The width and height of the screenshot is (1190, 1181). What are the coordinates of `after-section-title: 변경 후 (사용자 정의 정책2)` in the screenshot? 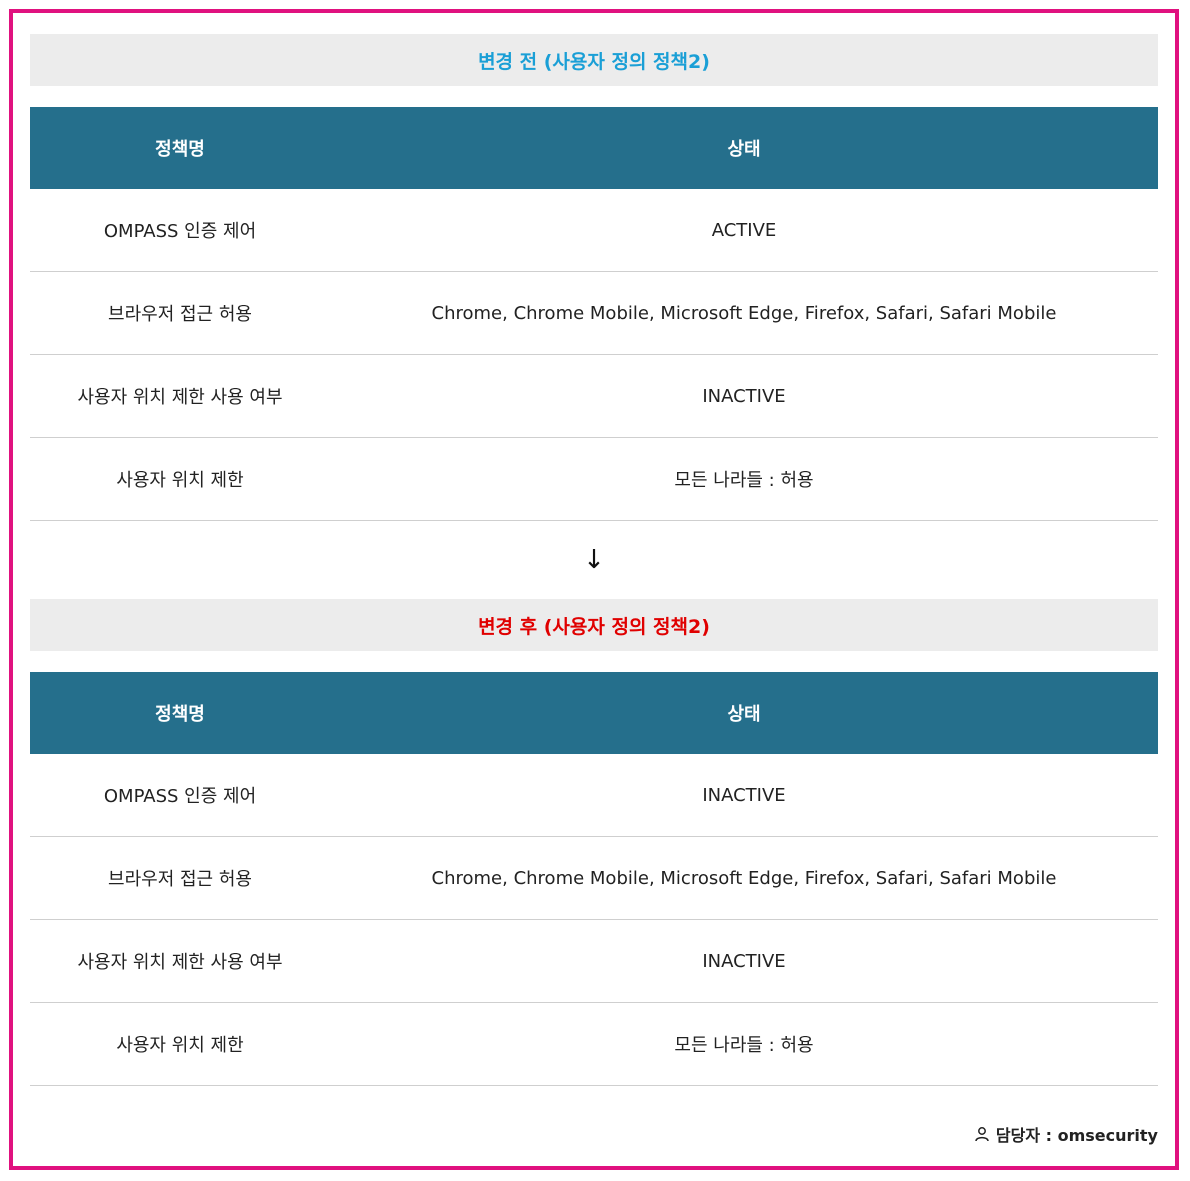 It's located at (594, 625).